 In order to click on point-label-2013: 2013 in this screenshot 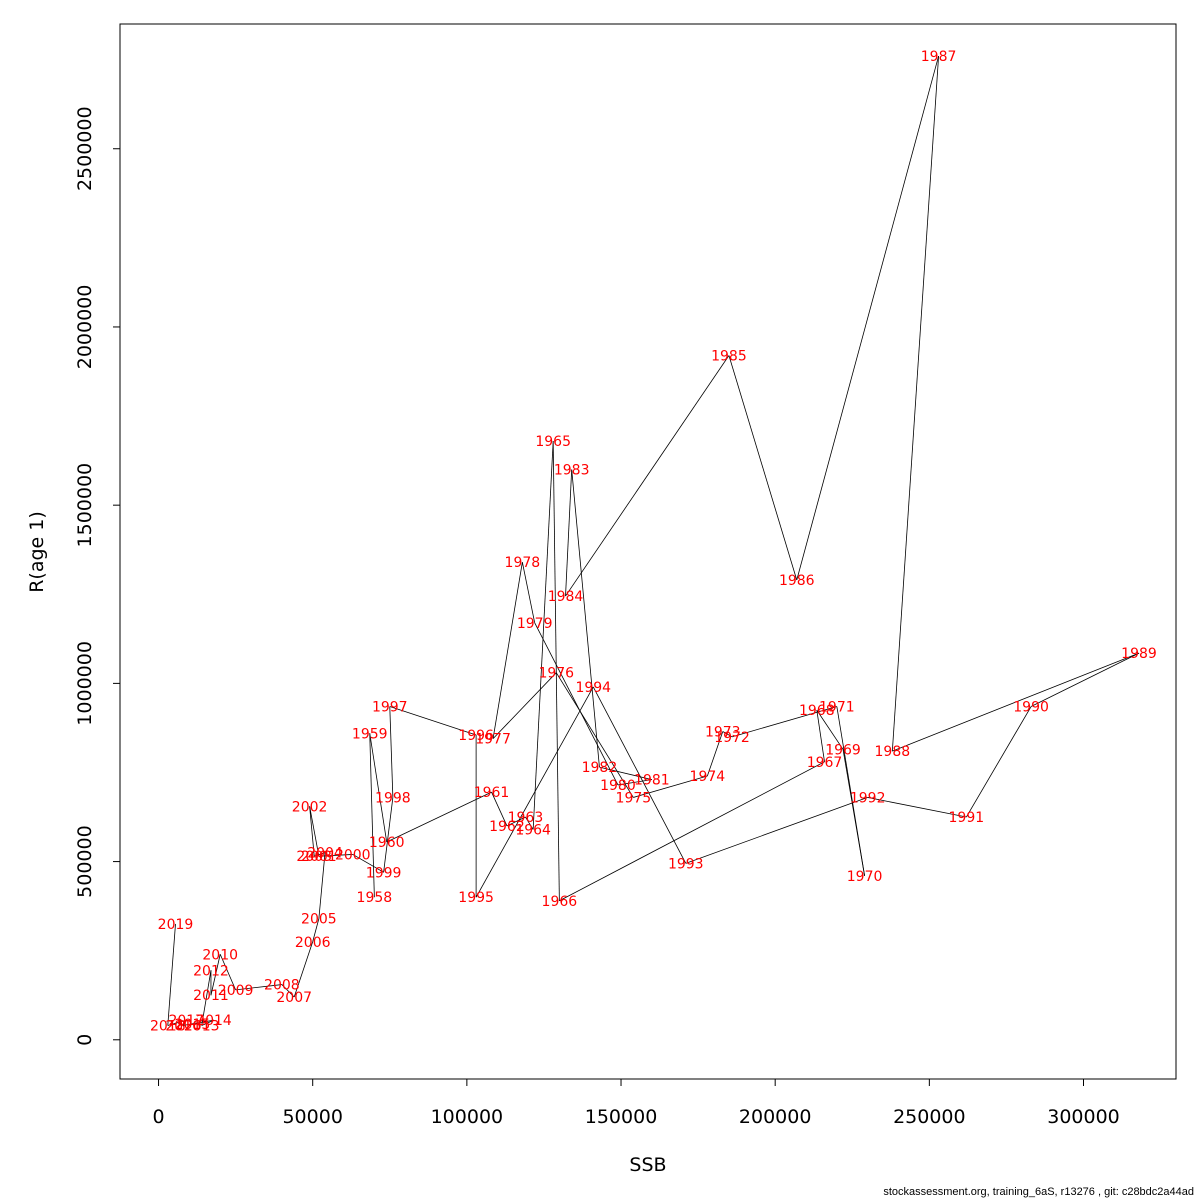, I will do `click(202, 1027)`.